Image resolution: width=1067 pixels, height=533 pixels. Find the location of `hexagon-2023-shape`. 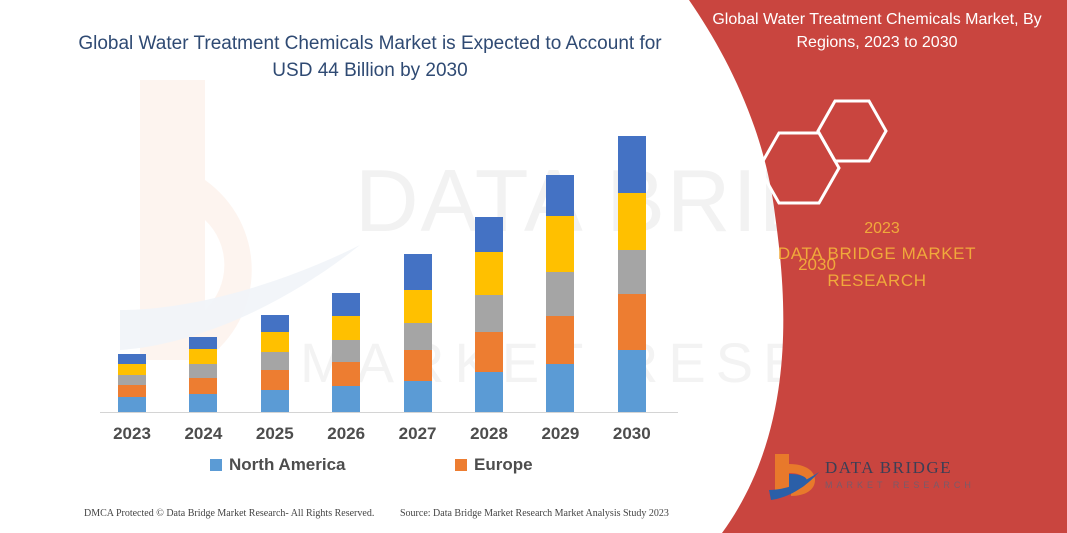

hexagon-2023-shape is located at coordinates (852, 131).